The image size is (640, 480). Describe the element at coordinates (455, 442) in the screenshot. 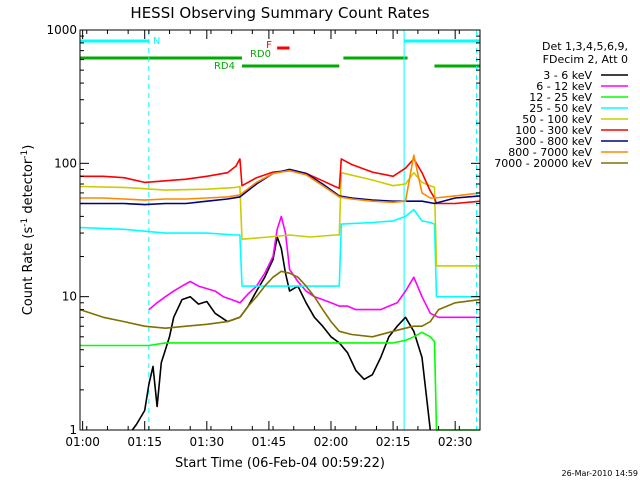

I see `x-tick-label-02-30: 02:30` at that location.